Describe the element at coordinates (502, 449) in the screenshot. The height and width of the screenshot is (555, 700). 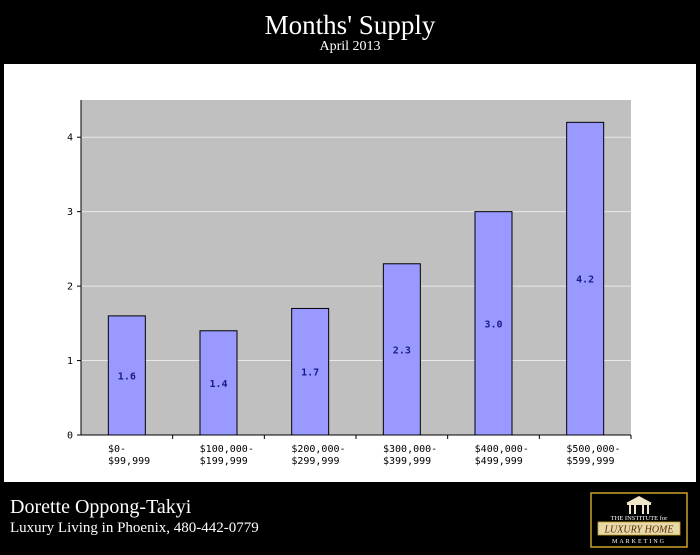
I see `x-tick-label: $400,000-` at that location.